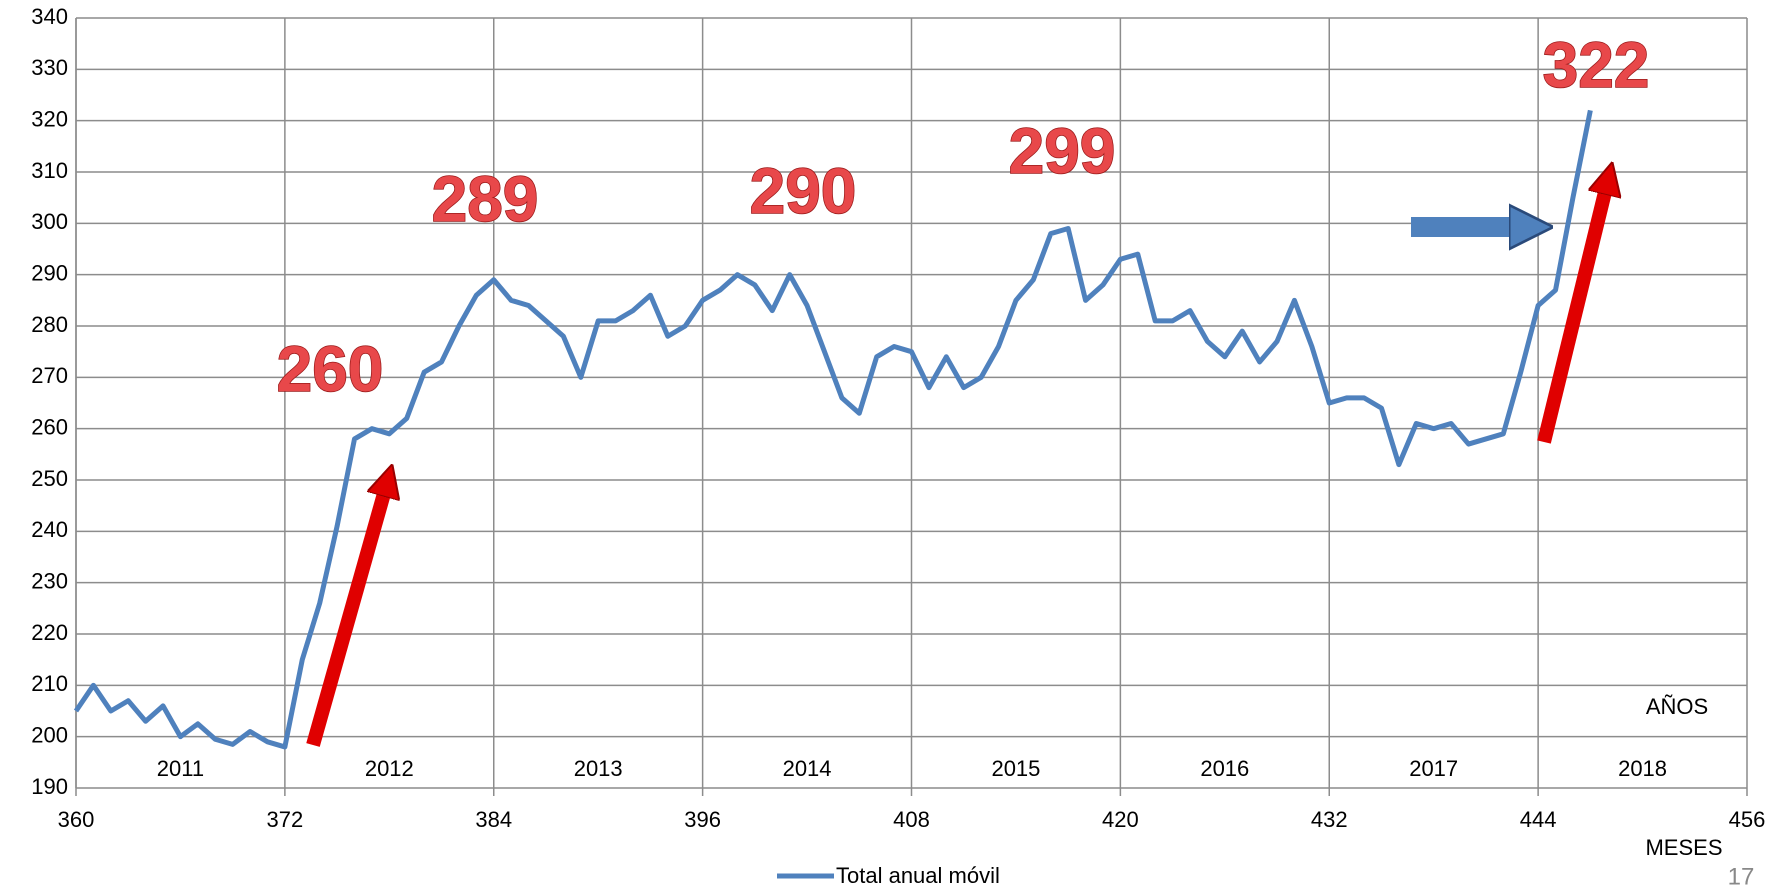  What do you see at coordinates (49, 632) in the screenshot?
I see `y-tick-label: 220` at bounding box center [49, 632].